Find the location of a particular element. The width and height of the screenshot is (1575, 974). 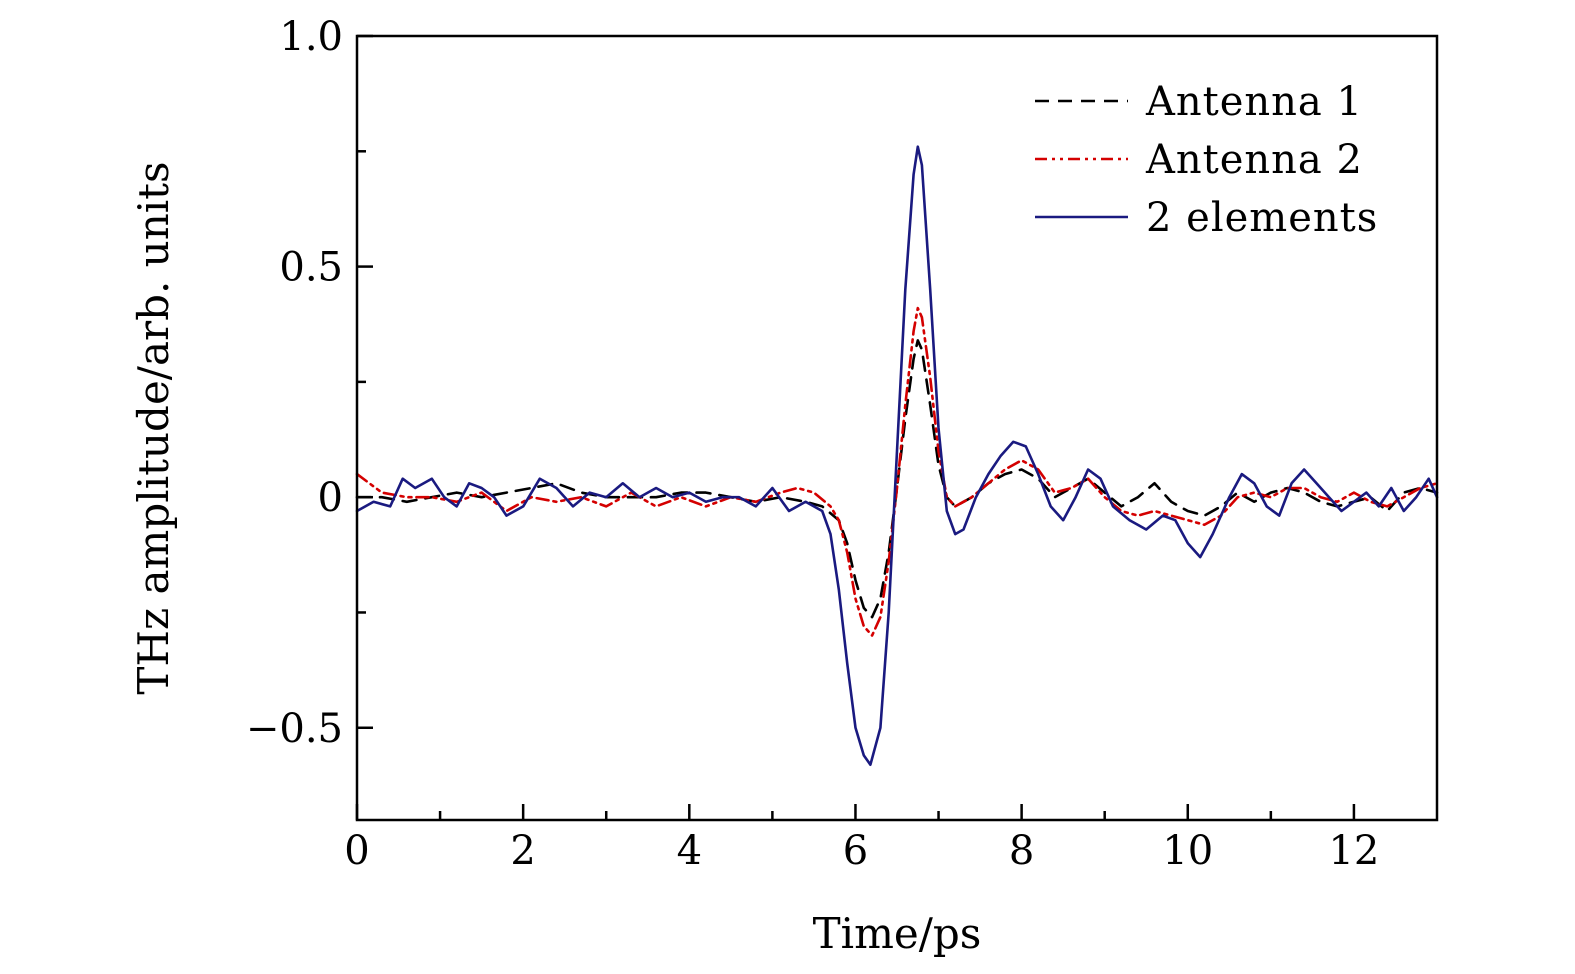

y-tick-label: 0.5 is located at coordinates (311, 268).